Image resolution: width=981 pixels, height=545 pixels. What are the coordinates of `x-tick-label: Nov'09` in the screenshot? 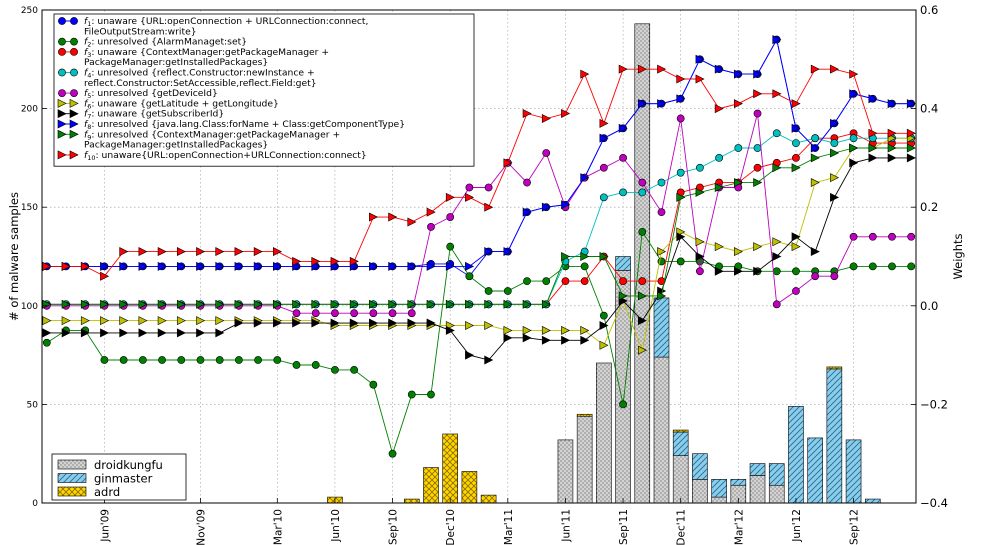 It's located at (201, 527).